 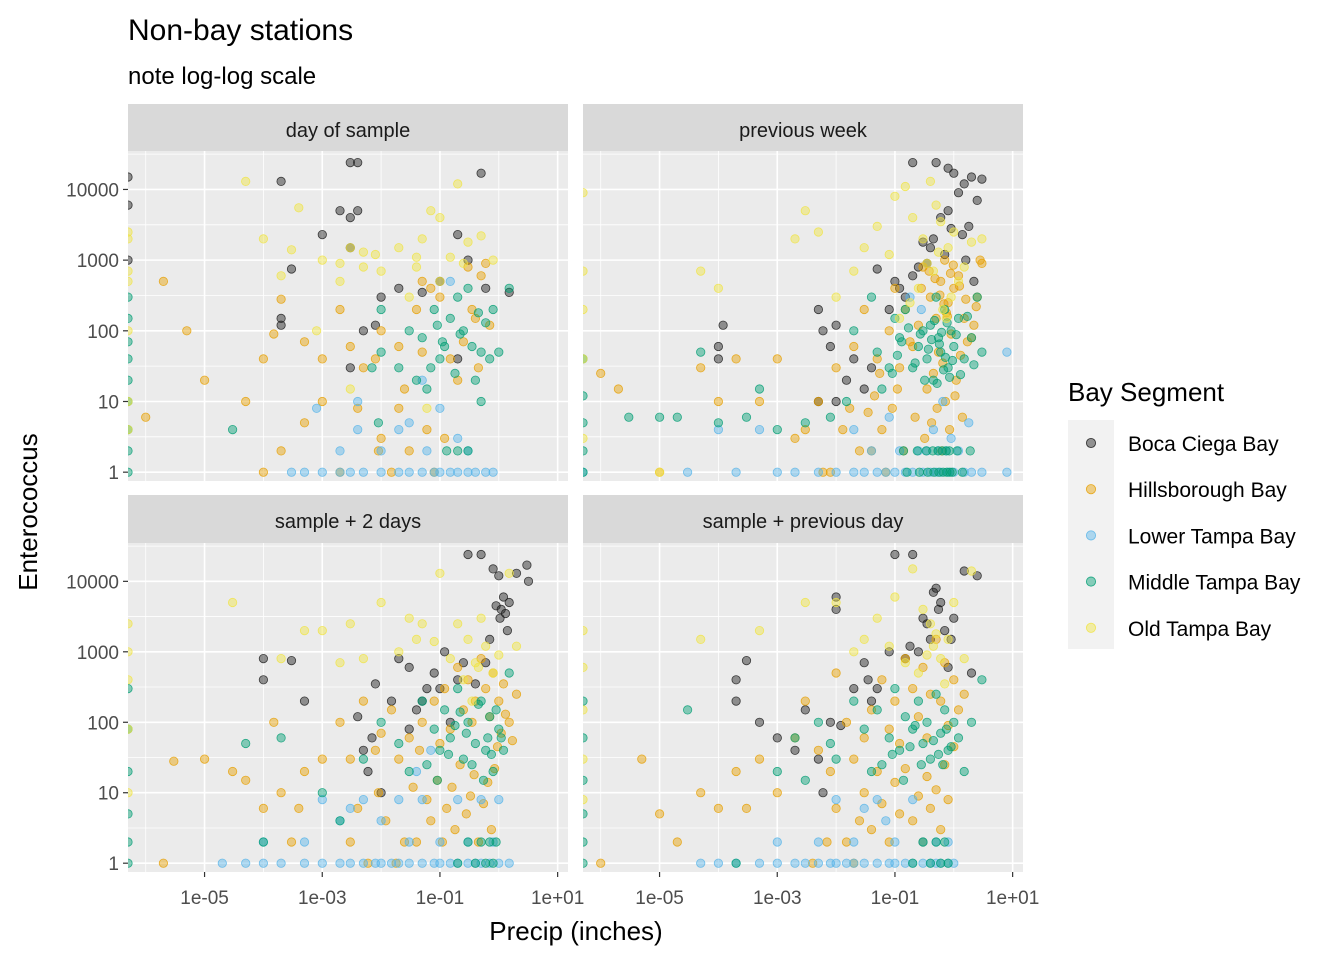 What do you see at coordinates (1091, 443) in the screenshot?
I see `legend-key` at bounding box center [1091, 443].